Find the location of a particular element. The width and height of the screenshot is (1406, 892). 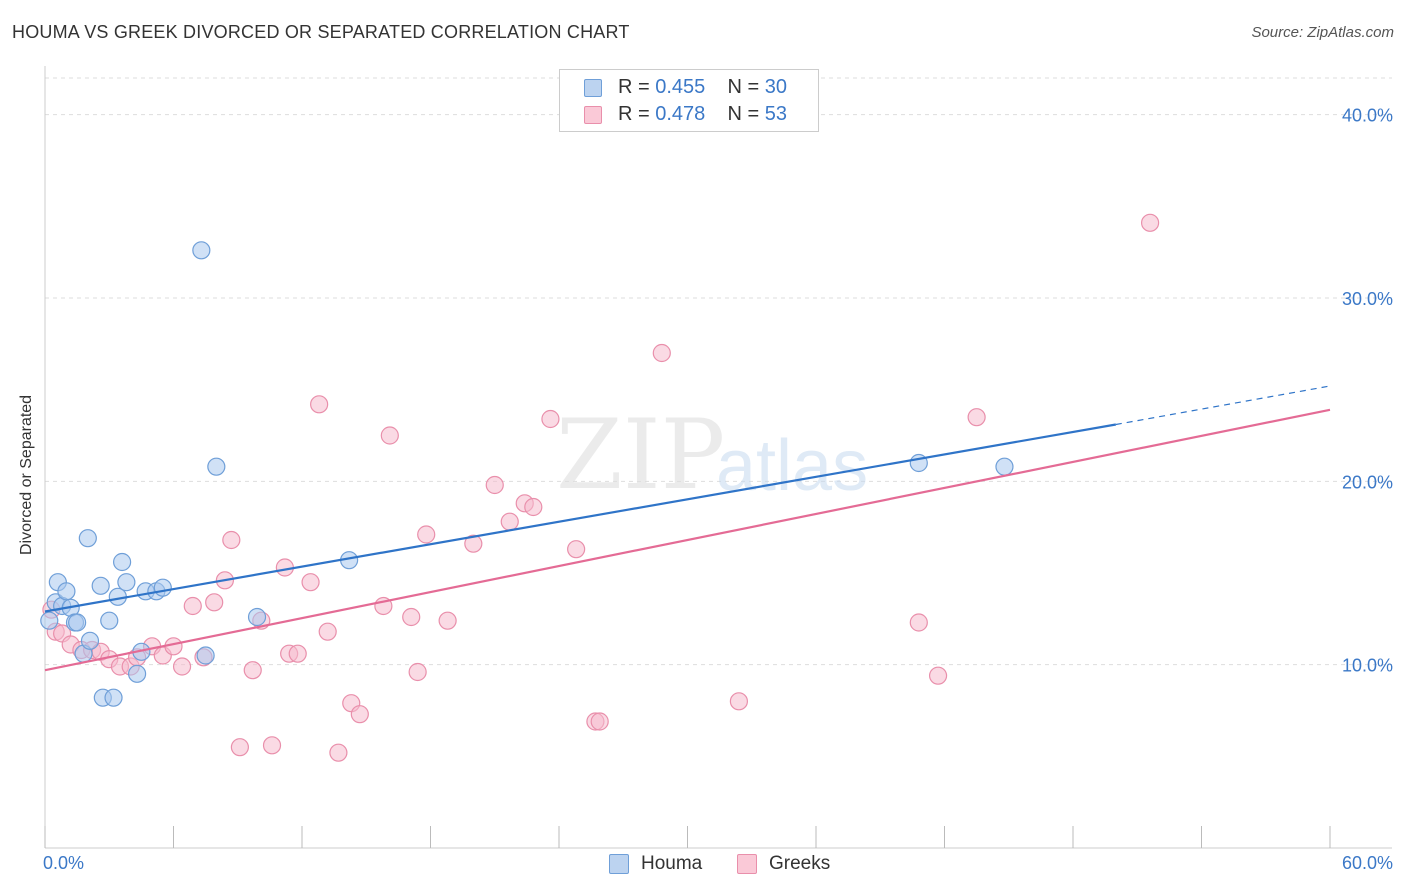

y-tick-label: 30.0% is located at coordinates (1367, 299).